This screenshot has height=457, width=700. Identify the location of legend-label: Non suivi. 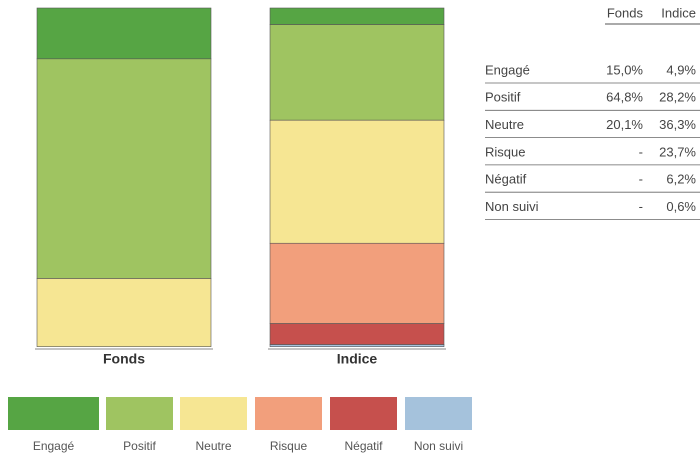
(438, 446).